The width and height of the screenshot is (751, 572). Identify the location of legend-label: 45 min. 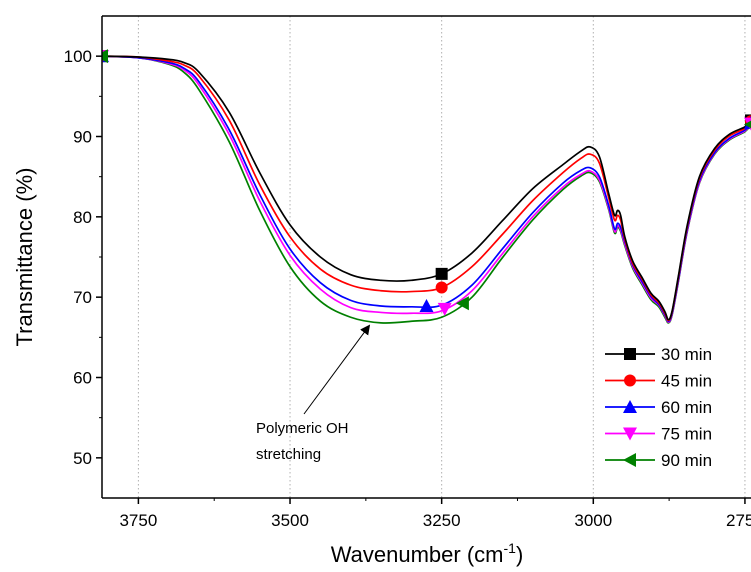
(686, 381).